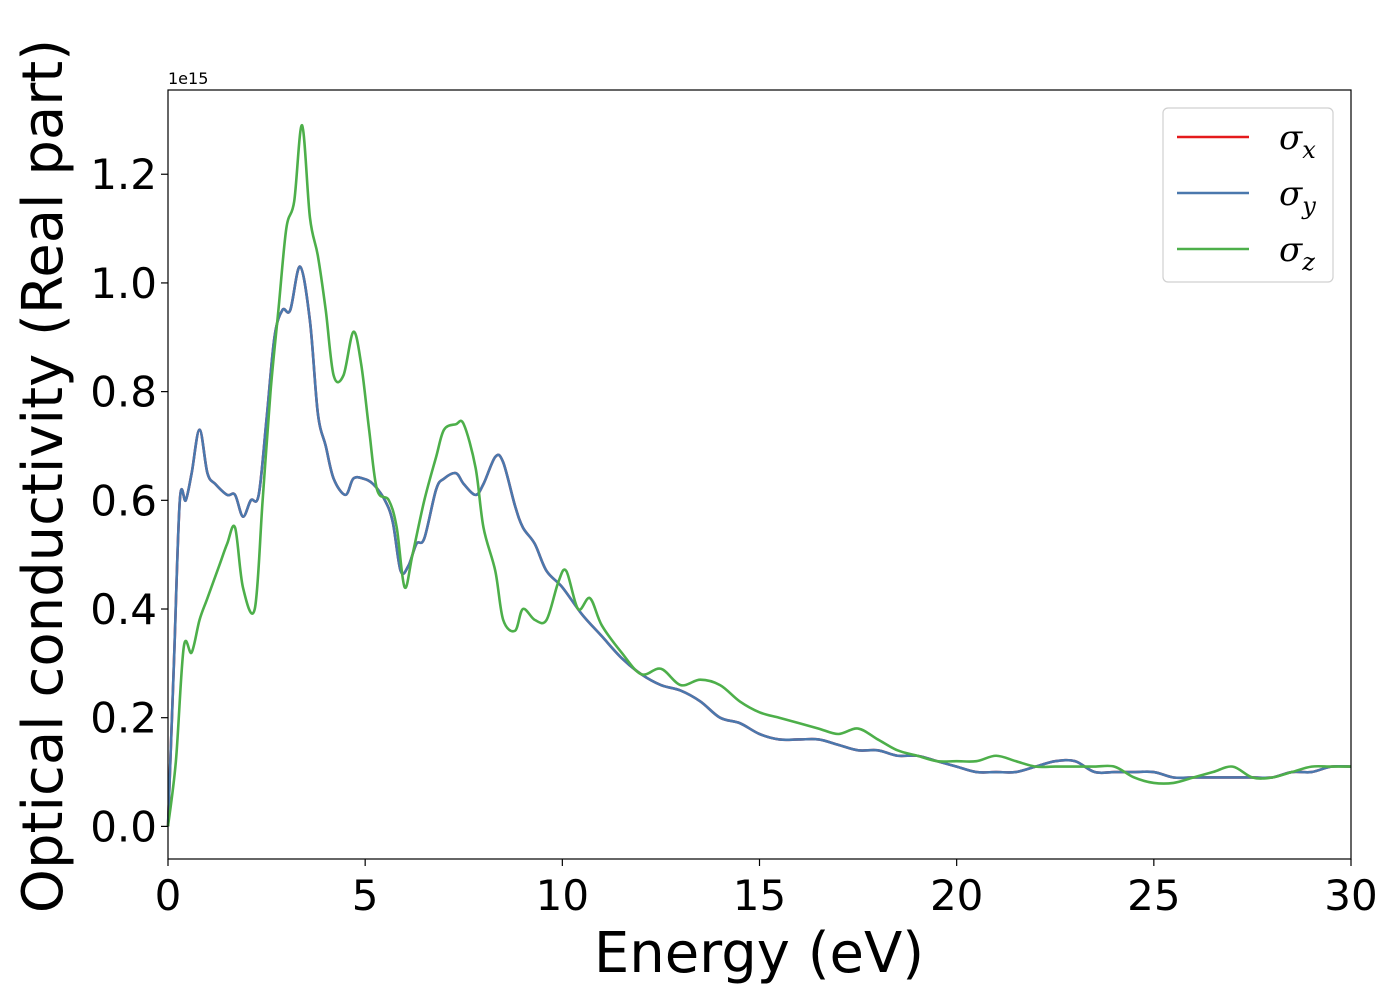 This screenshot has height=1000, width=1400. Describe the element at coordinates (123, 609) in the screenshot. I see `y-tick-label: 0.4` at that location.